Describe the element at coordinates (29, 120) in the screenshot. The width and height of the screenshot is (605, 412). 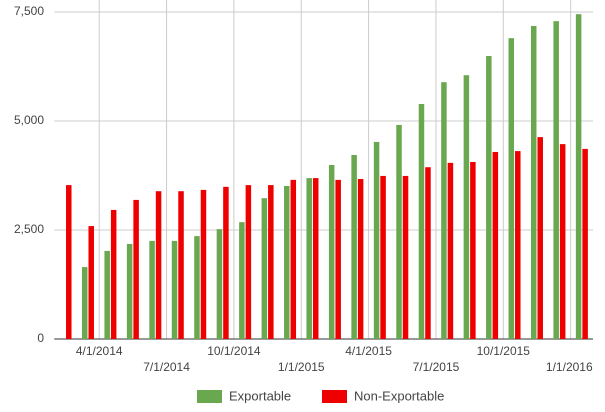
I see `y-tick-label: 5,000` at that location.